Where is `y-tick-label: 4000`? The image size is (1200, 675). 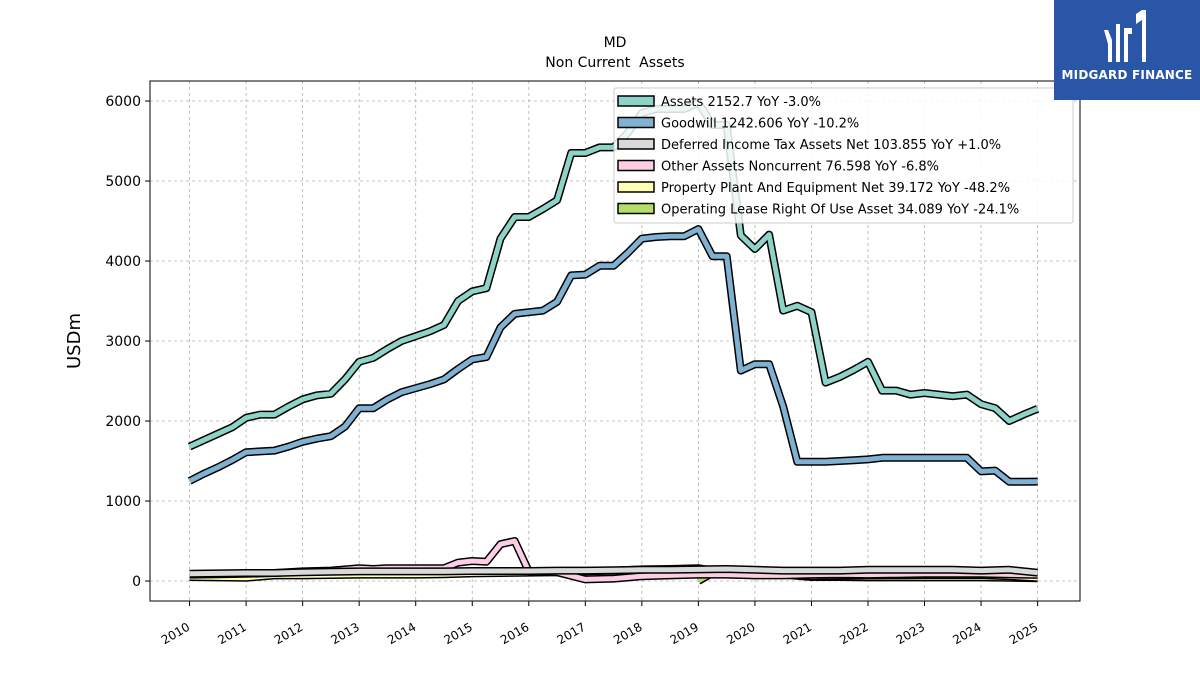 y-tick-label: 4000 is located at coordinates (123, 262).